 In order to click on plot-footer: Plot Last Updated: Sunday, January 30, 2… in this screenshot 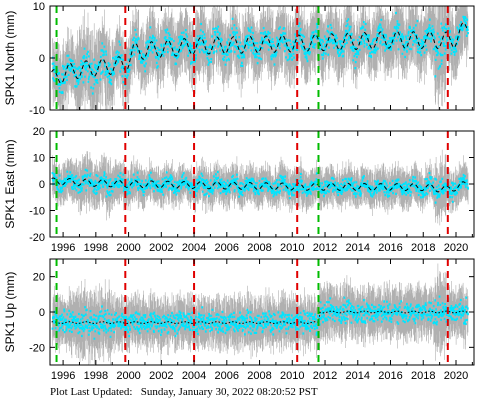, I will do `click(184, 392)`.